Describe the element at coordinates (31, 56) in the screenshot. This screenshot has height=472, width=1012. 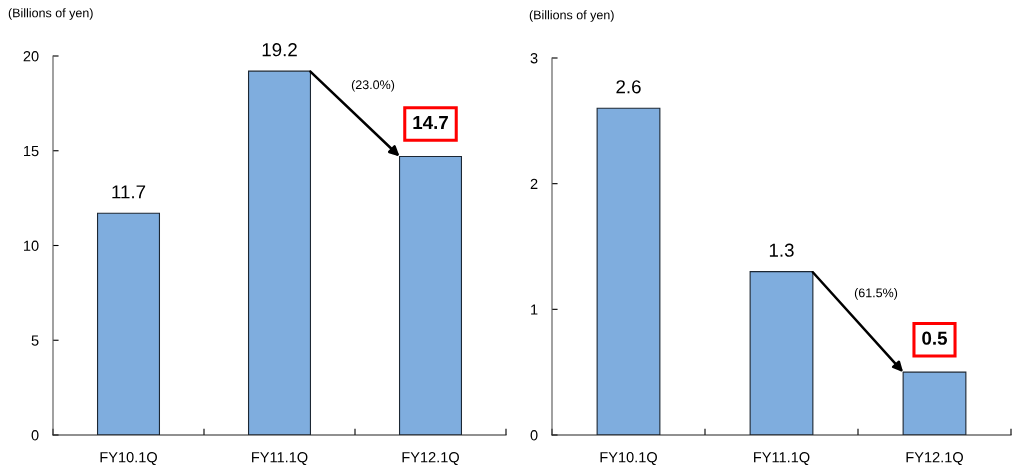
I see `y-tick-label: 20` at that location.